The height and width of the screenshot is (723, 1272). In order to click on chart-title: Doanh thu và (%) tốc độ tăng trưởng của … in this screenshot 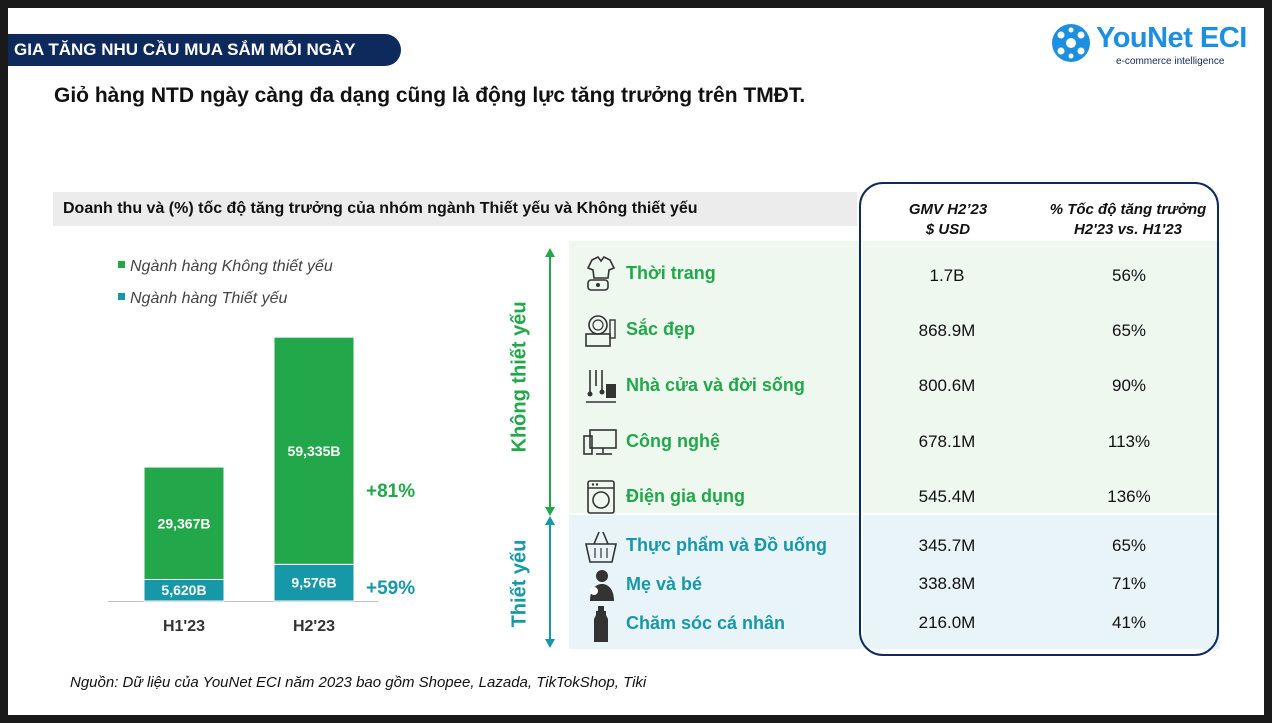, I will do `click(455, 209)`.